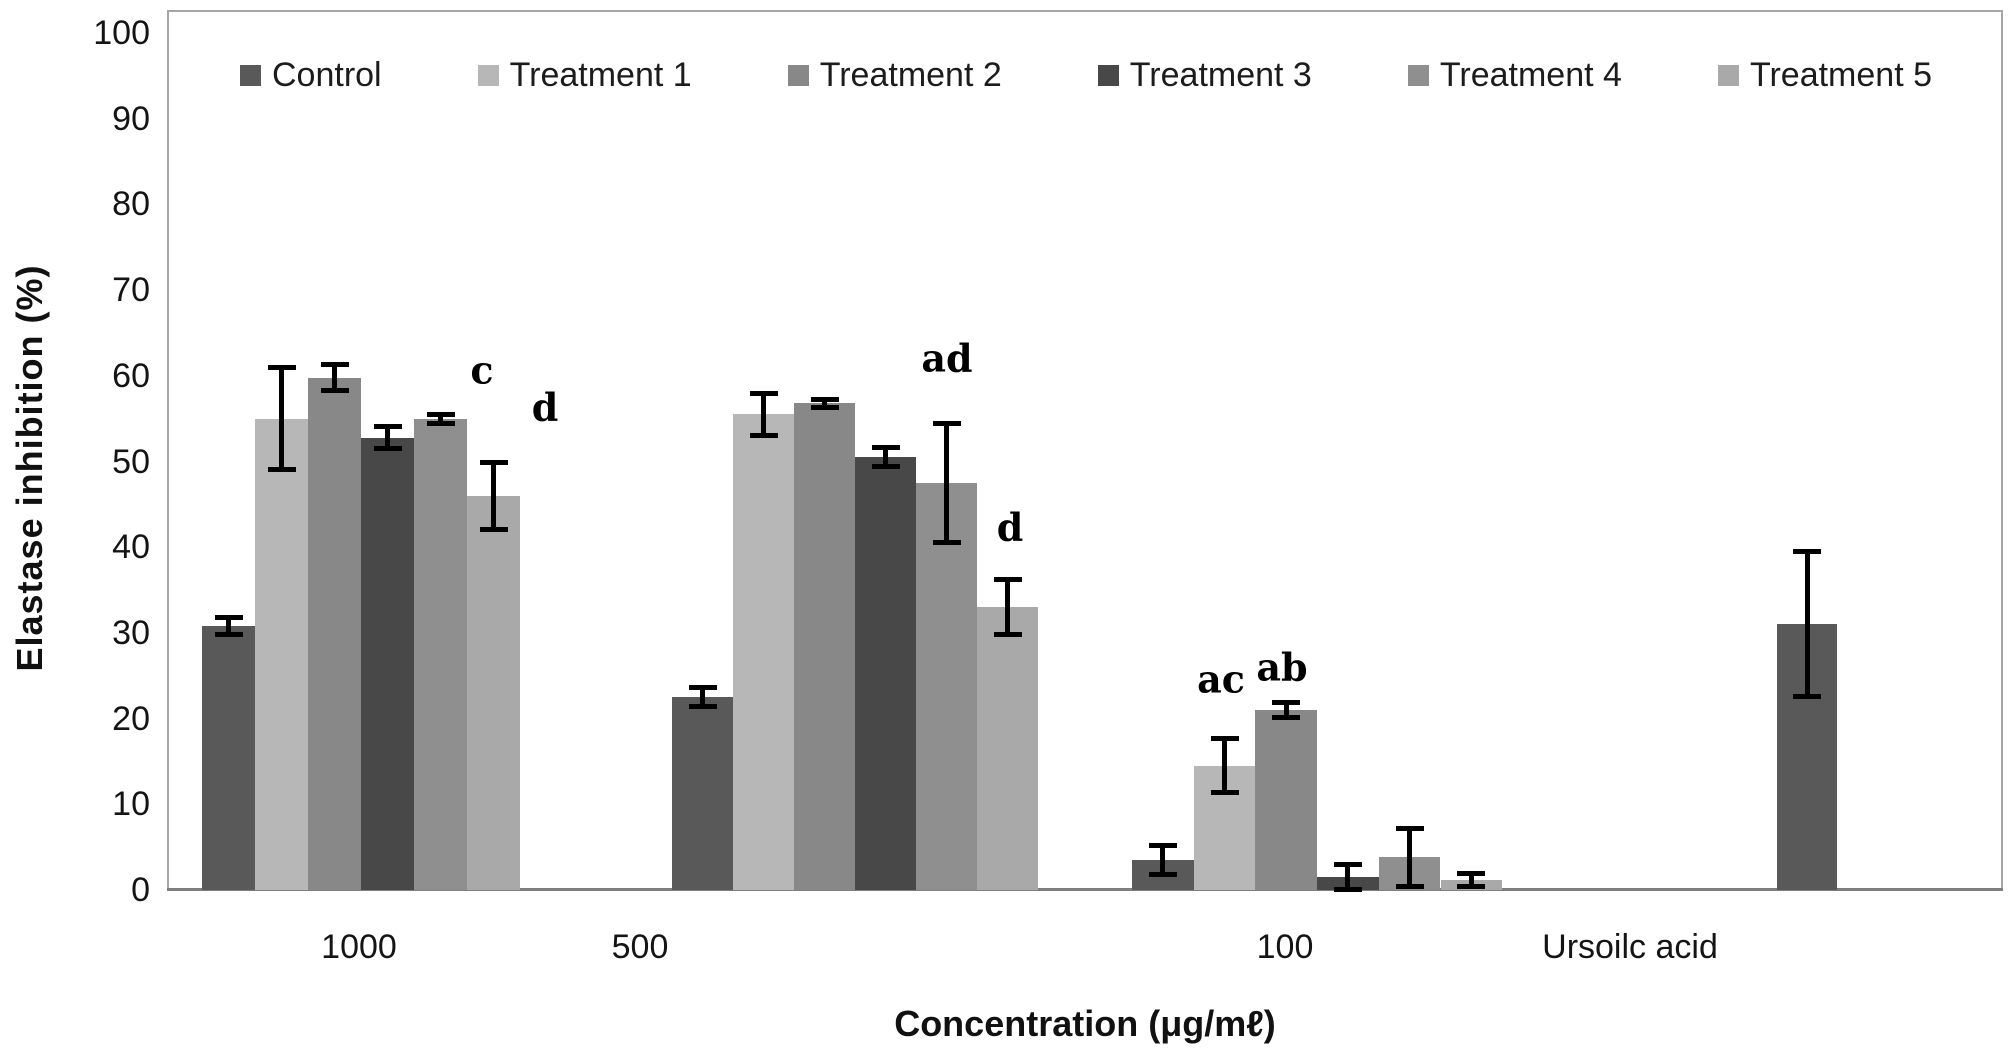 This screenshot has height=1049, width=2008. Describe the element at coordinates (910, 75) in the screenshot. I see `legend-label: Treatment 2` at that location.